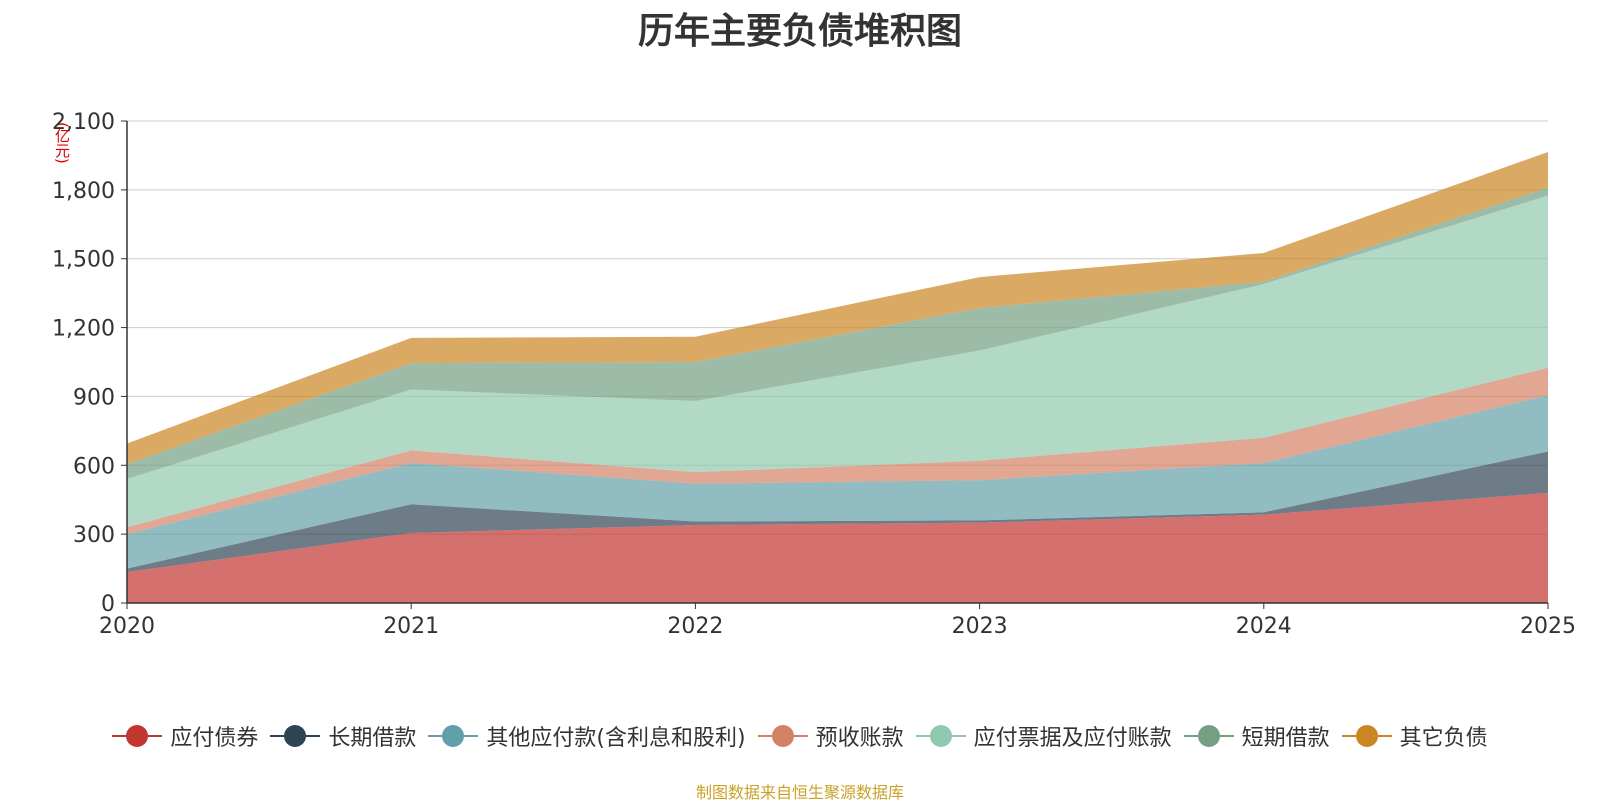 The width and height of the screenshot is (1600, 803). Describe the element at coordinates (372, 738) in the screenshot. I see `legend-label: 长期借款` at that location.